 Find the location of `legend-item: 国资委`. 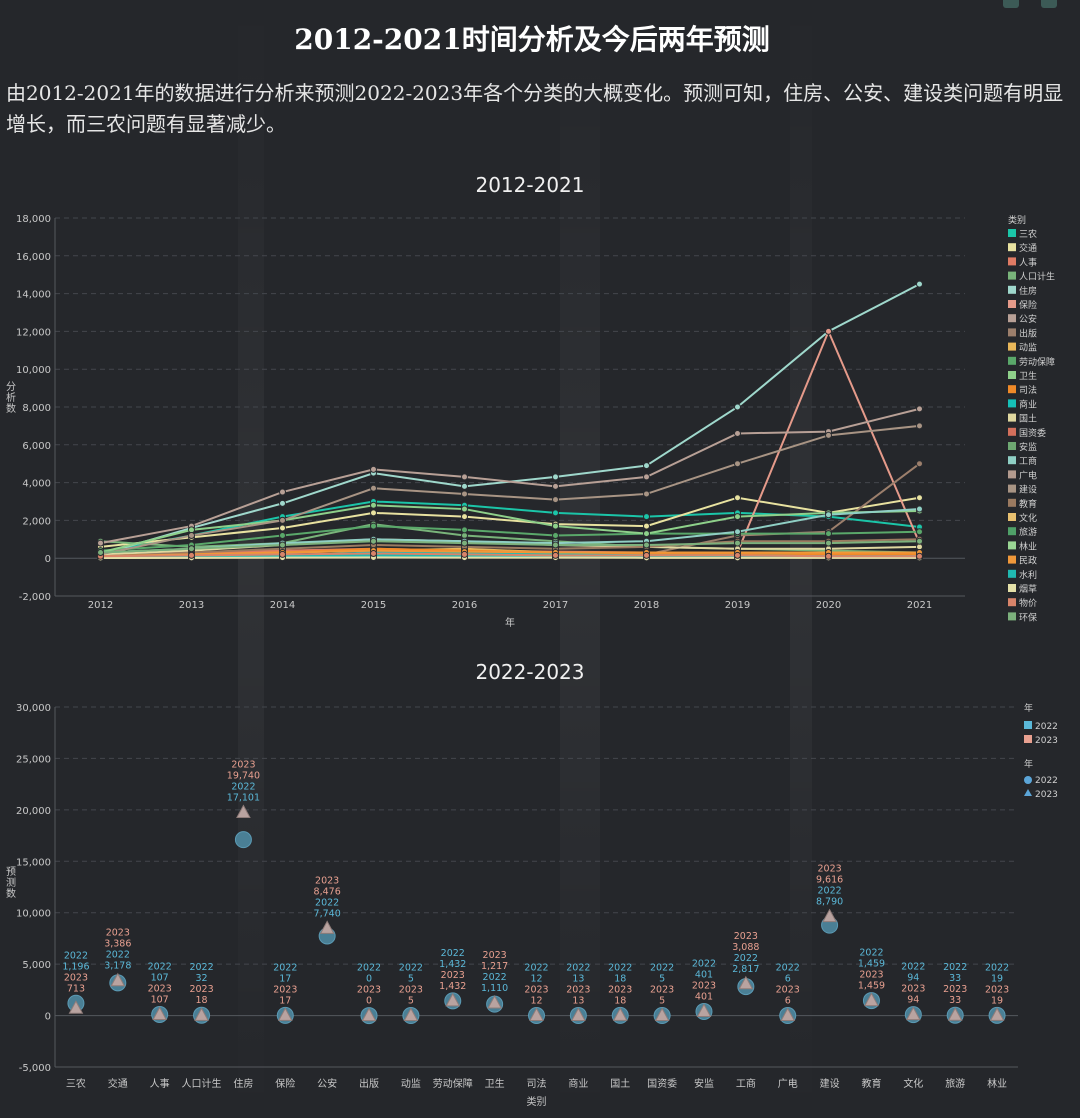

legend-item: 国资委 is located at coordinates (1027, 433).